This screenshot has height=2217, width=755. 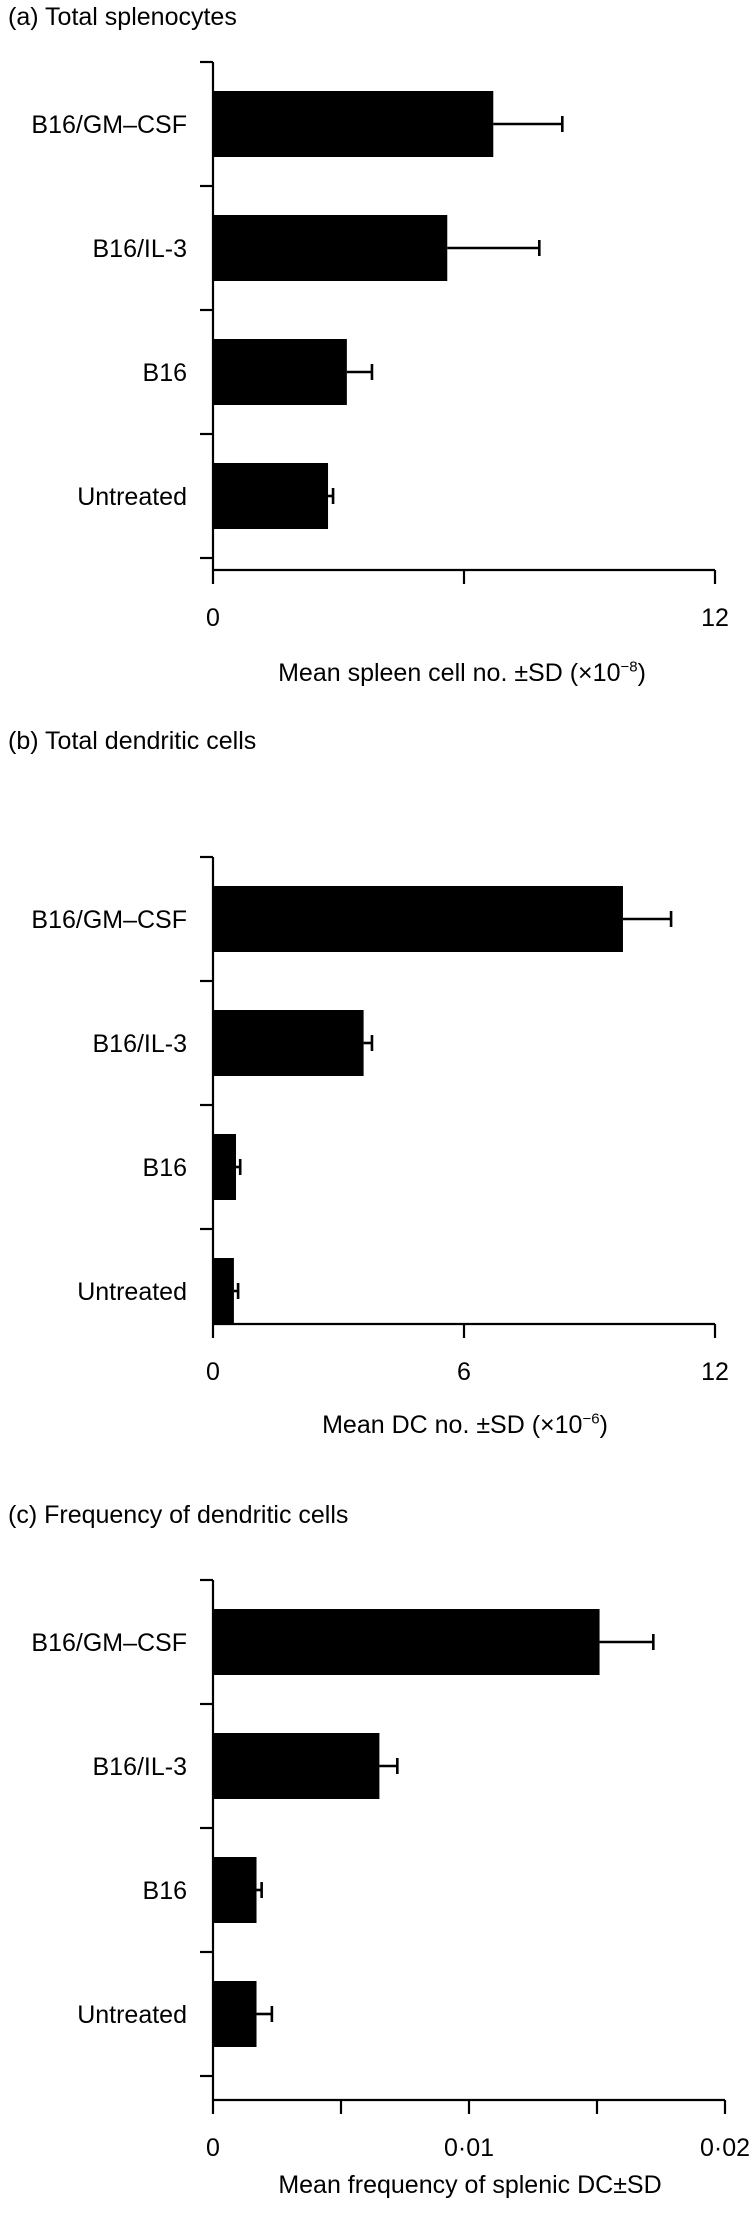 What do you see at coordinates (178, 1515) in the screenshot?
I see `chart-title: (c) Frequency of dendritic cells` at bounding box center [178, 1515].